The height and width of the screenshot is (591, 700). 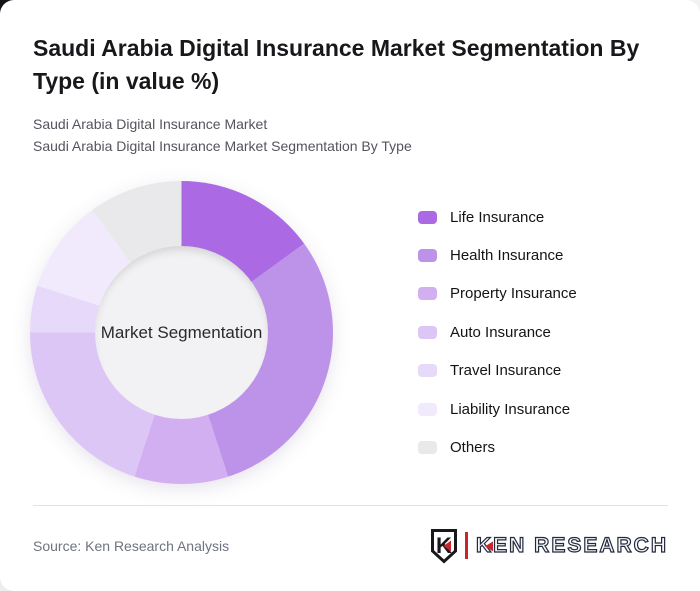 I want to click on logo-k-red-triangle-icon, so click(x=489, y=545).